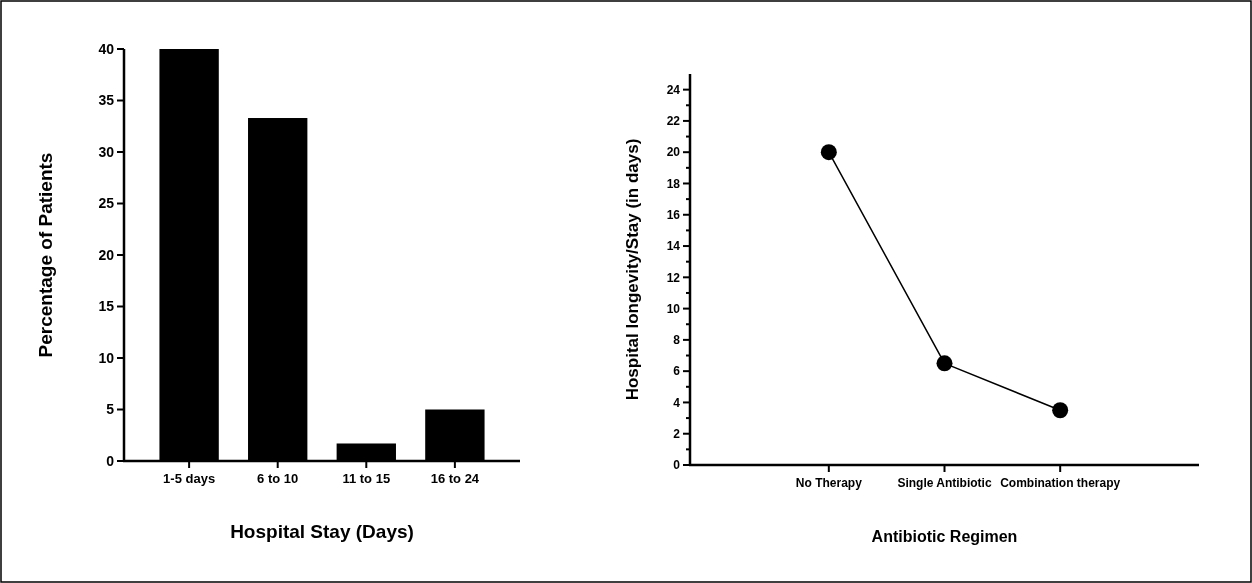 This screenshot has width=1252, height=583. What do you see at coordinates (106, 48) in the screenshot?
I see `y-tick-label: 40` at bounding box center [106, 48].